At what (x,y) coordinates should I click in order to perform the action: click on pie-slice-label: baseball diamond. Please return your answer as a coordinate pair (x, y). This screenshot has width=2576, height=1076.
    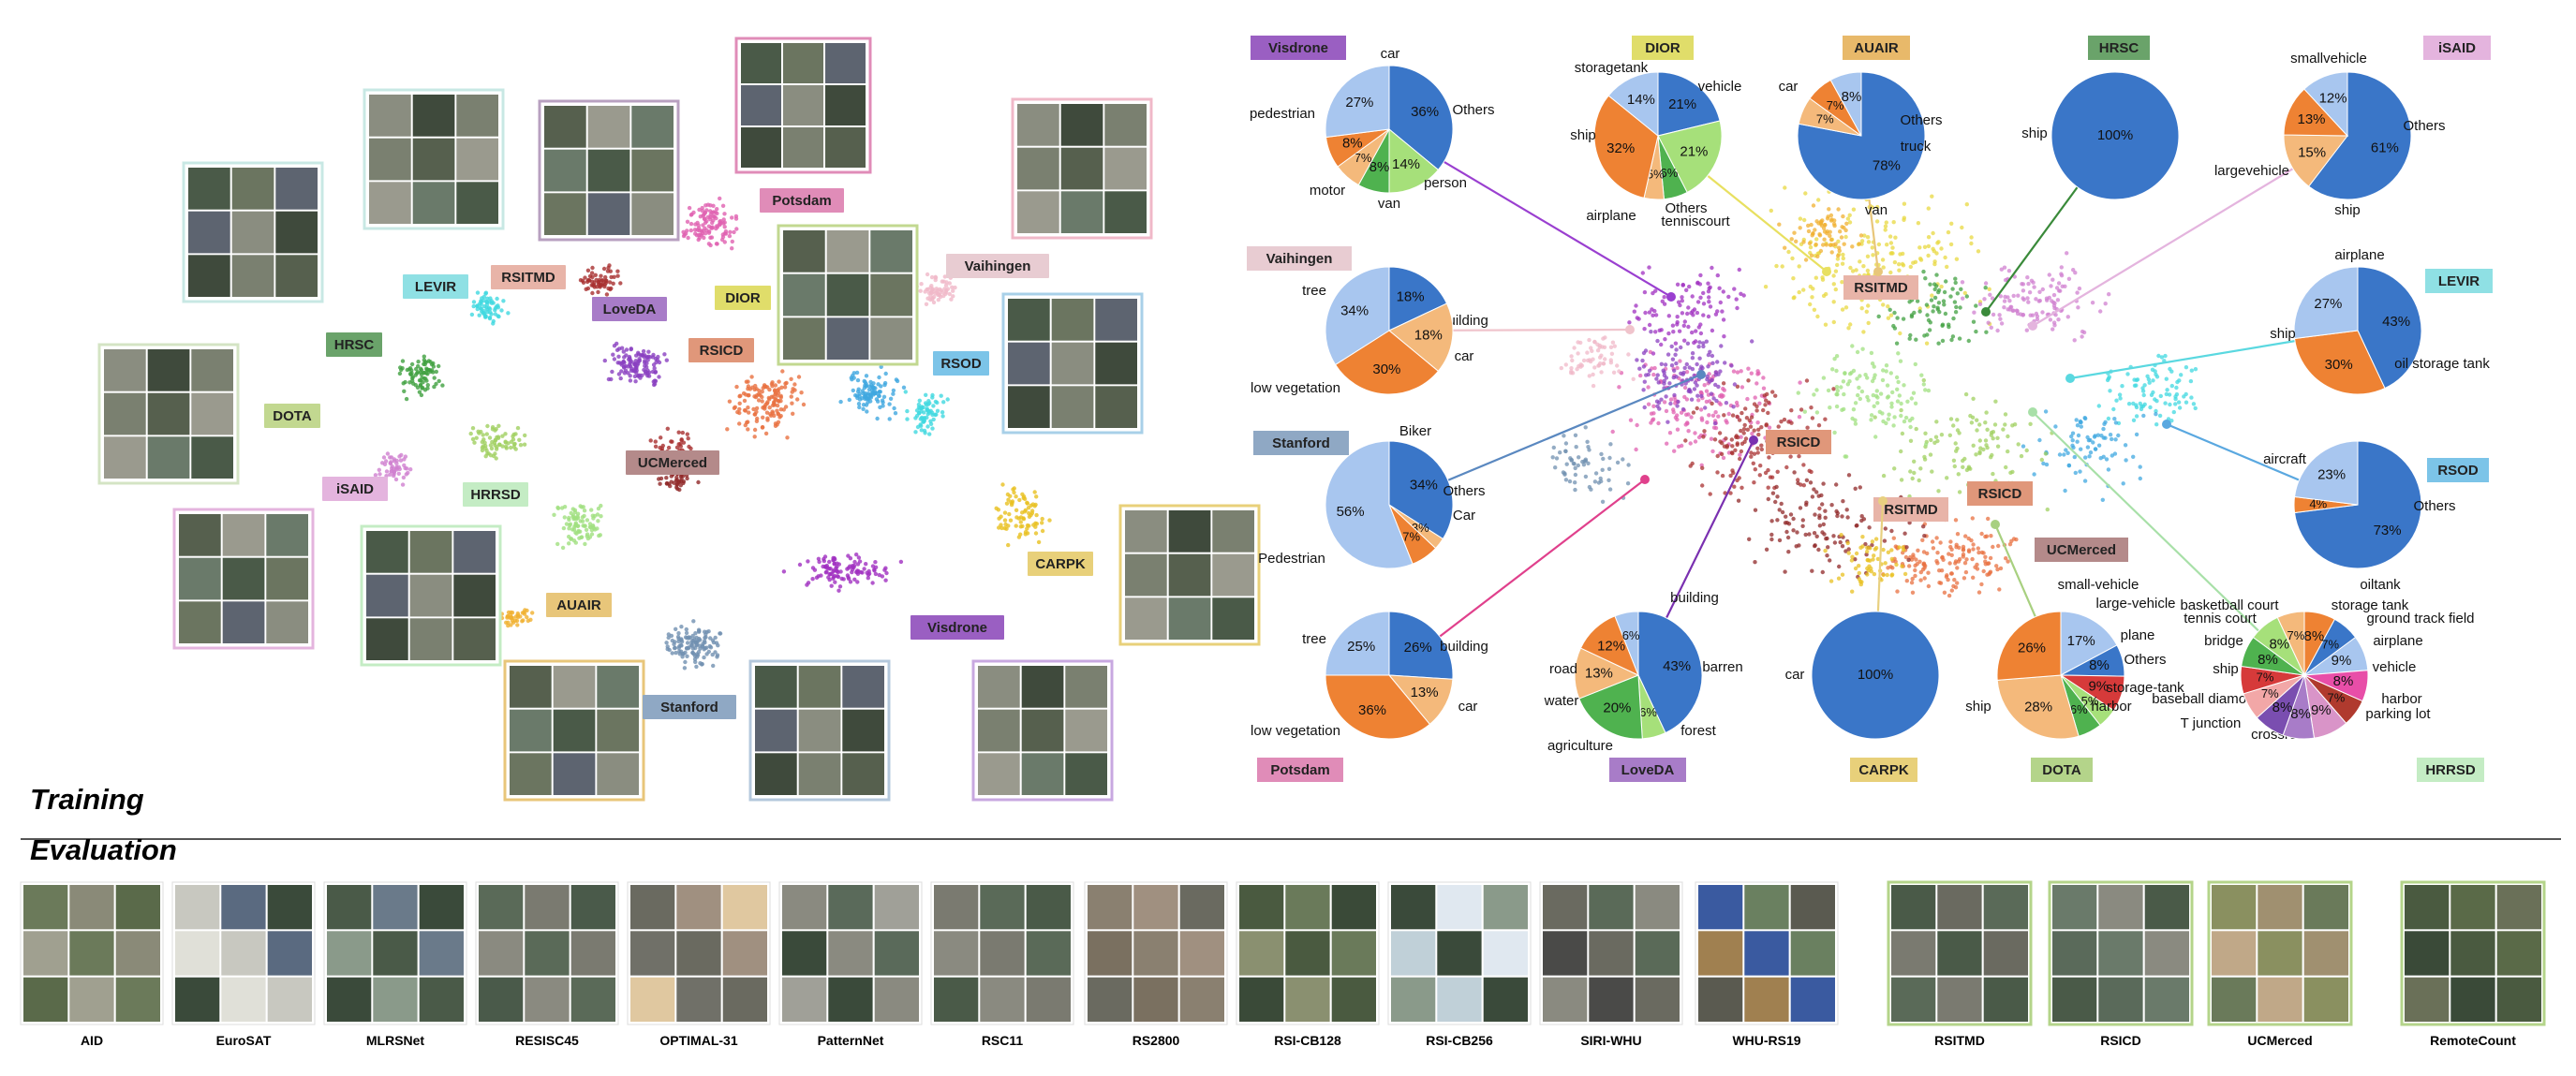
    Looking at the image, I should click on (2207, 699).